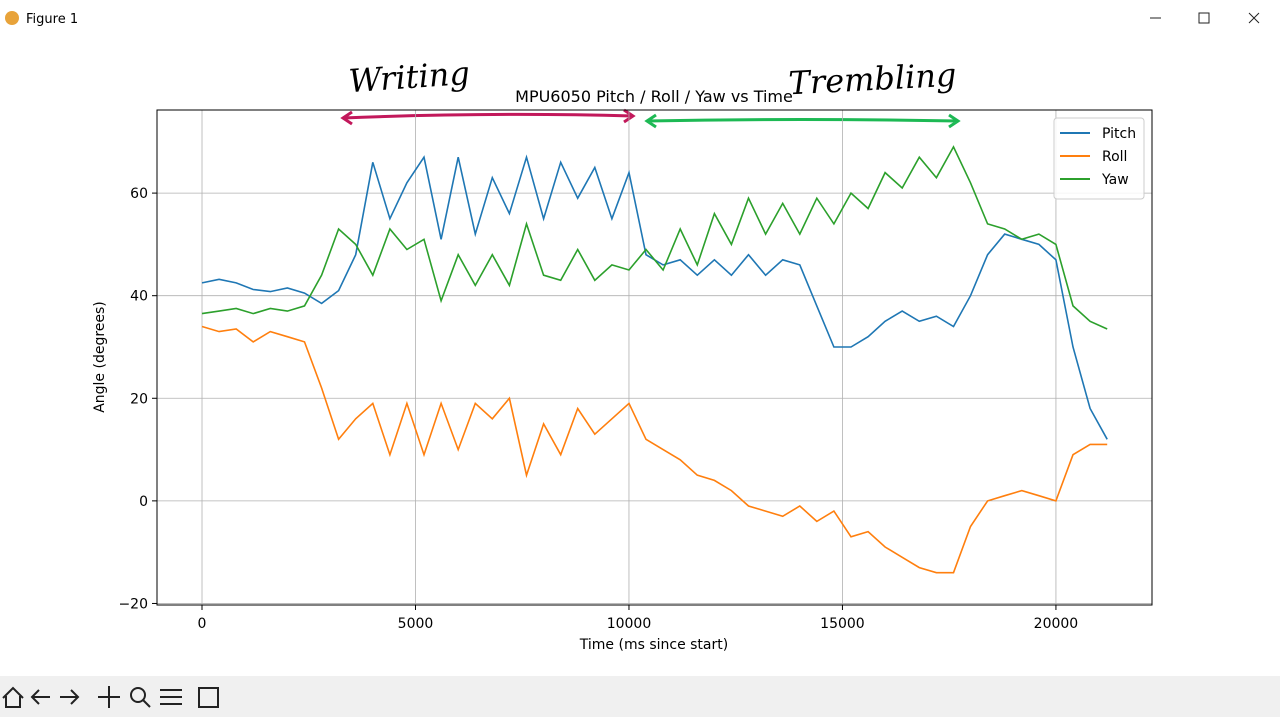 The width and height of the screenshot is (1280, 721). I want to click on back-button, so click(40, 697).